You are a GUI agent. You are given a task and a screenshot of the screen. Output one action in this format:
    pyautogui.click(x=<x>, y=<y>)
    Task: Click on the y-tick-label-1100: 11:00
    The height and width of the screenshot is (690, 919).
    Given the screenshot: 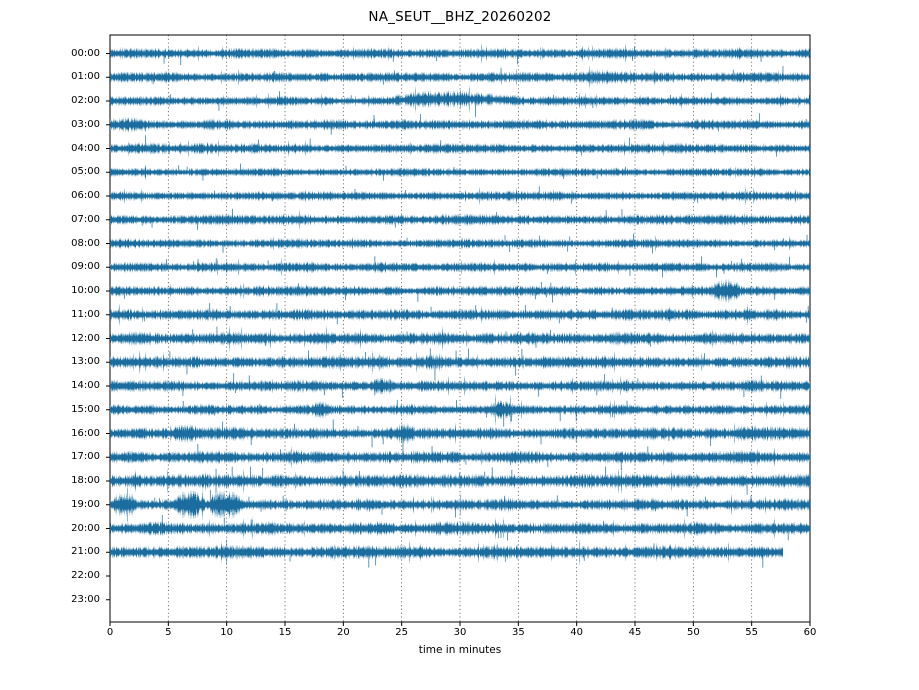 What is the action you would take?
    pyautogui.click(x=85, y=314)
    